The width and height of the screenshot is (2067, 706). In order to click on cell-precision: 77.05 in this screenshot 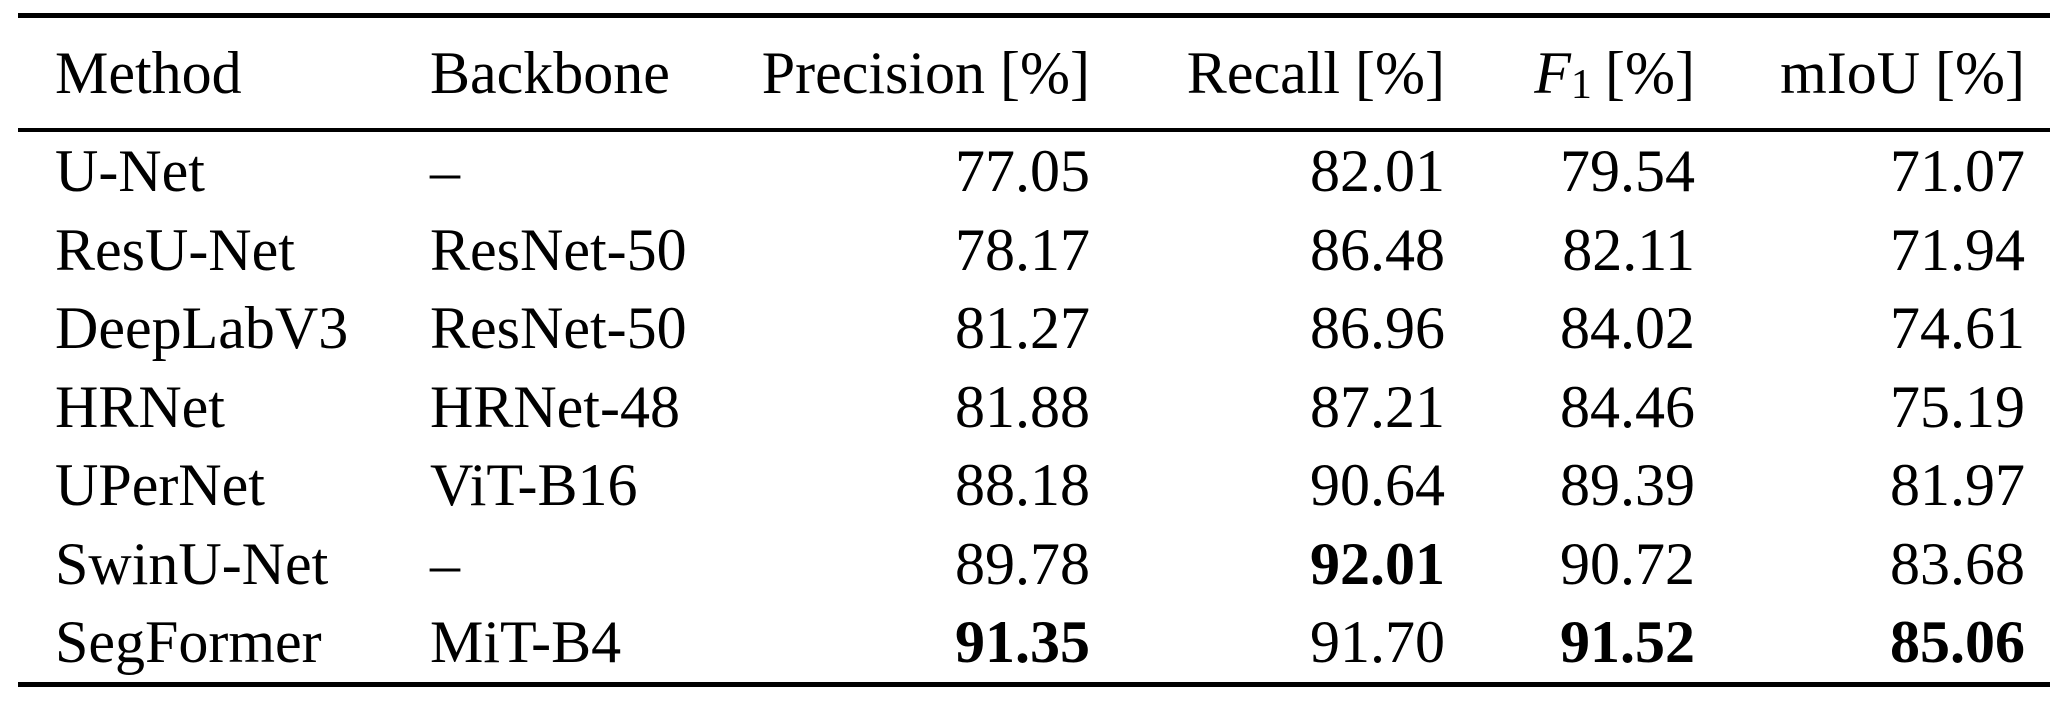, I will do `click(1022, 171)`.